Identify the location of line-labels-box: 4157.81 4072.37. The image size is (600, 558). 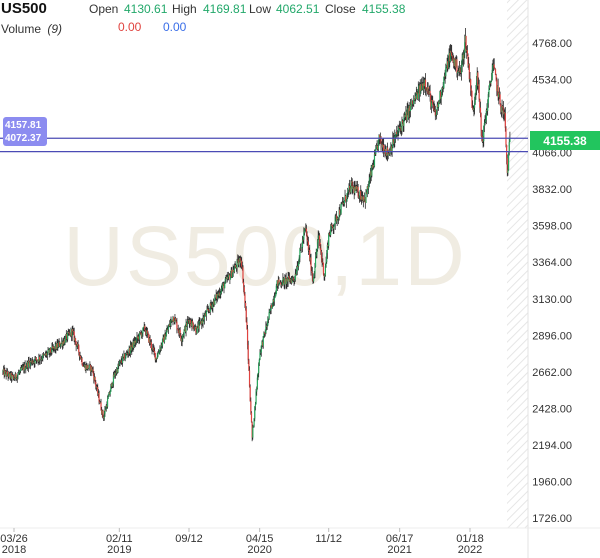
(25, 131).